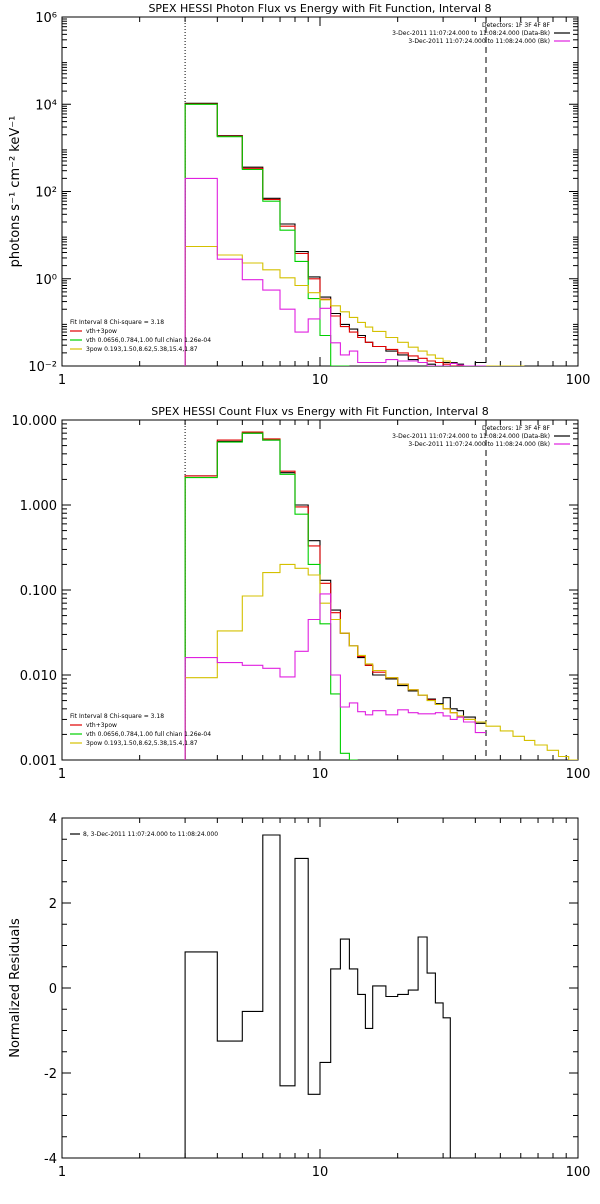 Image resolution: width=600 pixels, height=1204 pixels. Describe the element at coordinates (38, 591) in the screenshot. I see `y-tick-label: 0.100` at that location.